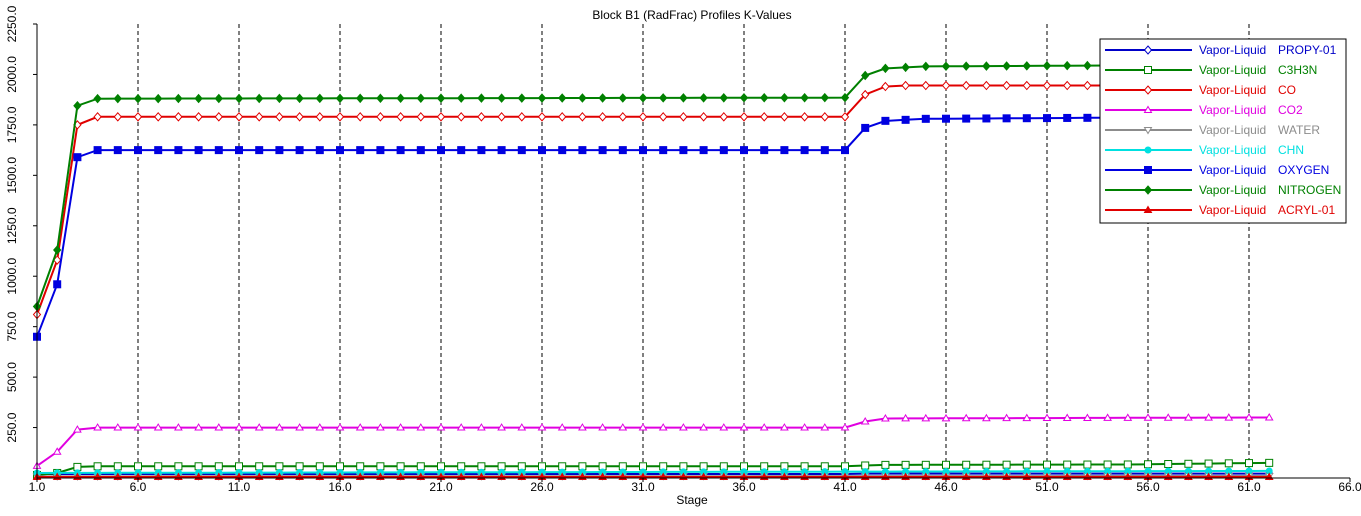 The width and height of the screenshot is (1361, 516). What do you see at coordinates (1309, 190) in the screenshot?
I see `legend-series-name: NITROGEN` at bounding box center [1309, 190].